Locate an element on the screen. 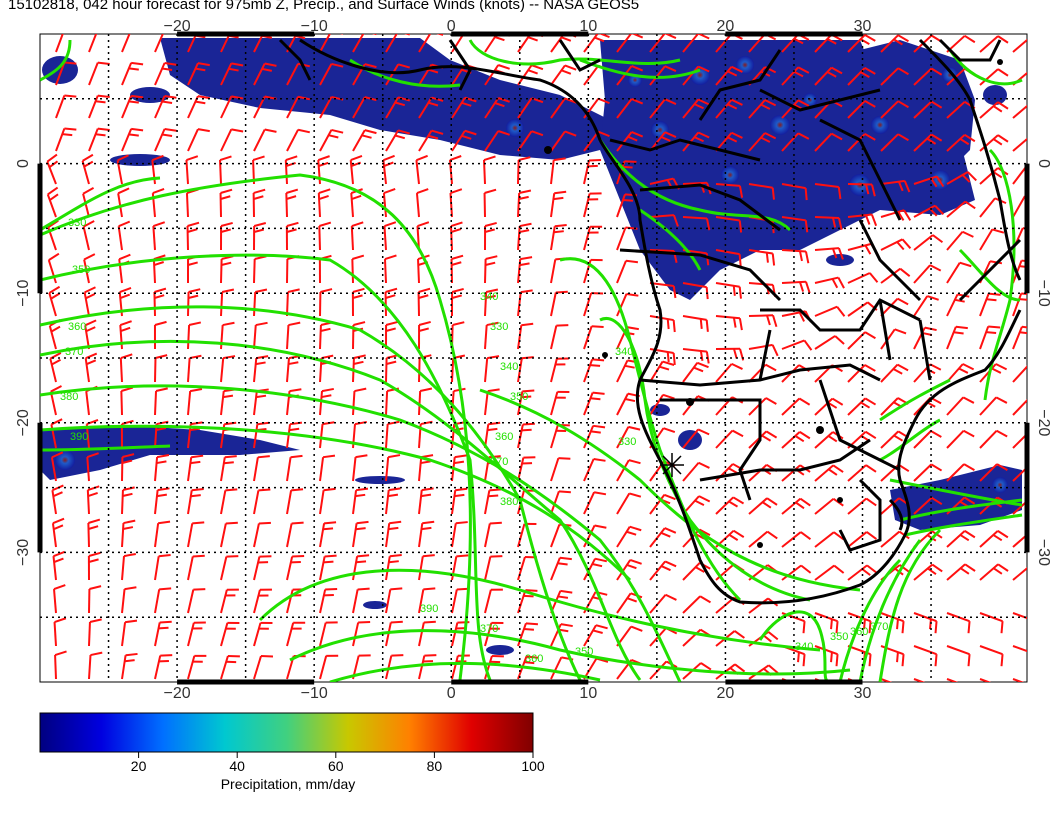 This screenshot has width=1056, height=816. lon-tick-label-top: 0 is located at coordinates (451, 26).